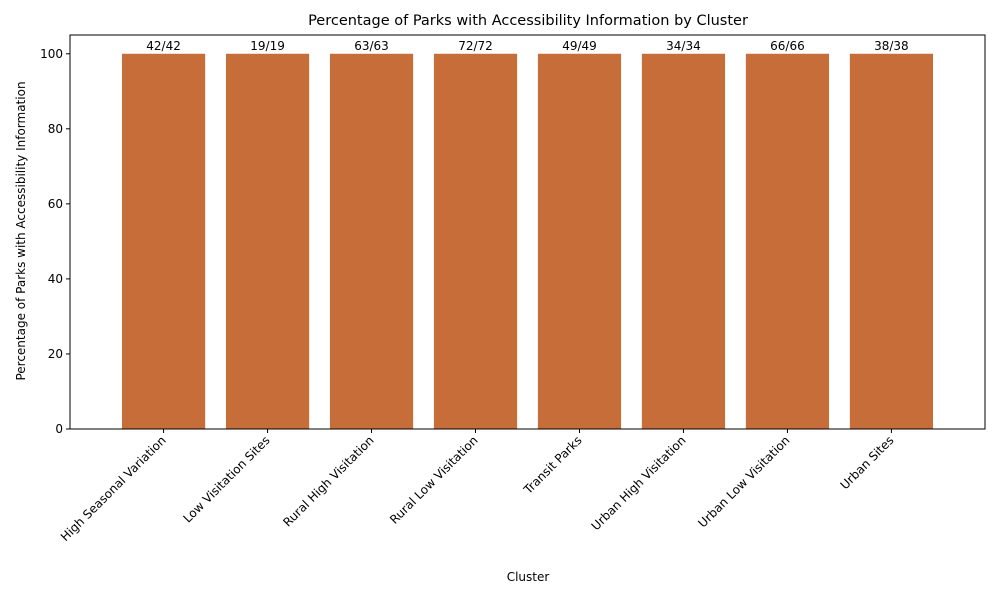 The width and height of the screenshot is (1000, 600). What do you see at coordinates (267, 46) in the screenshot?
I see `bar-data-label: 19/19` at bounding box center [267, 46].